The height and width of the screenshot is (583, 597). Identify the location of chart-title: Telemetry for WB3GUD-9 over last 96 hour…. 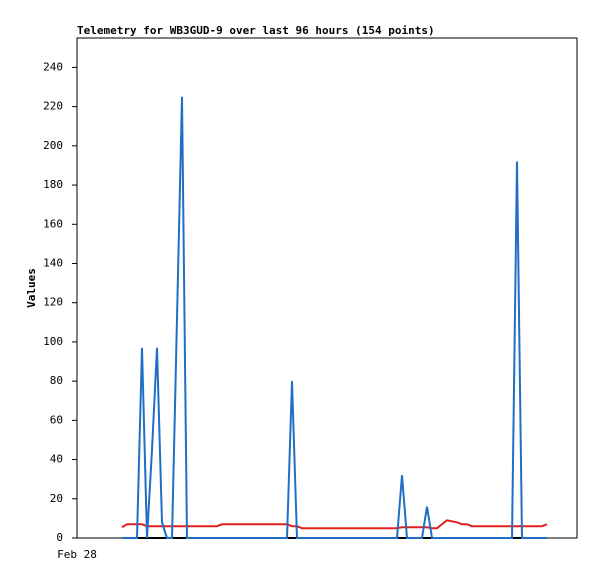
(256, 30).